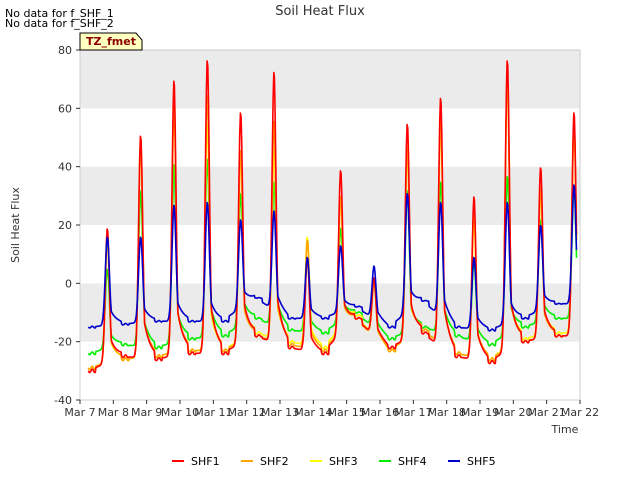  What do you see at coordinates (280, 412) in the screenshot?
I see `x-tick-label: Mar 13` at bounding box center [280, 412].